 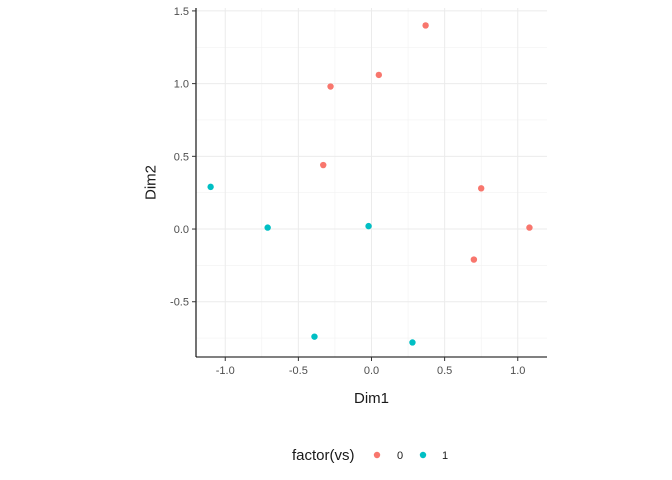 What do you see at coordinates (298, 371) in the screenshot?
I see `x-tick-label: -0.5` at bounding box center [298, 371].